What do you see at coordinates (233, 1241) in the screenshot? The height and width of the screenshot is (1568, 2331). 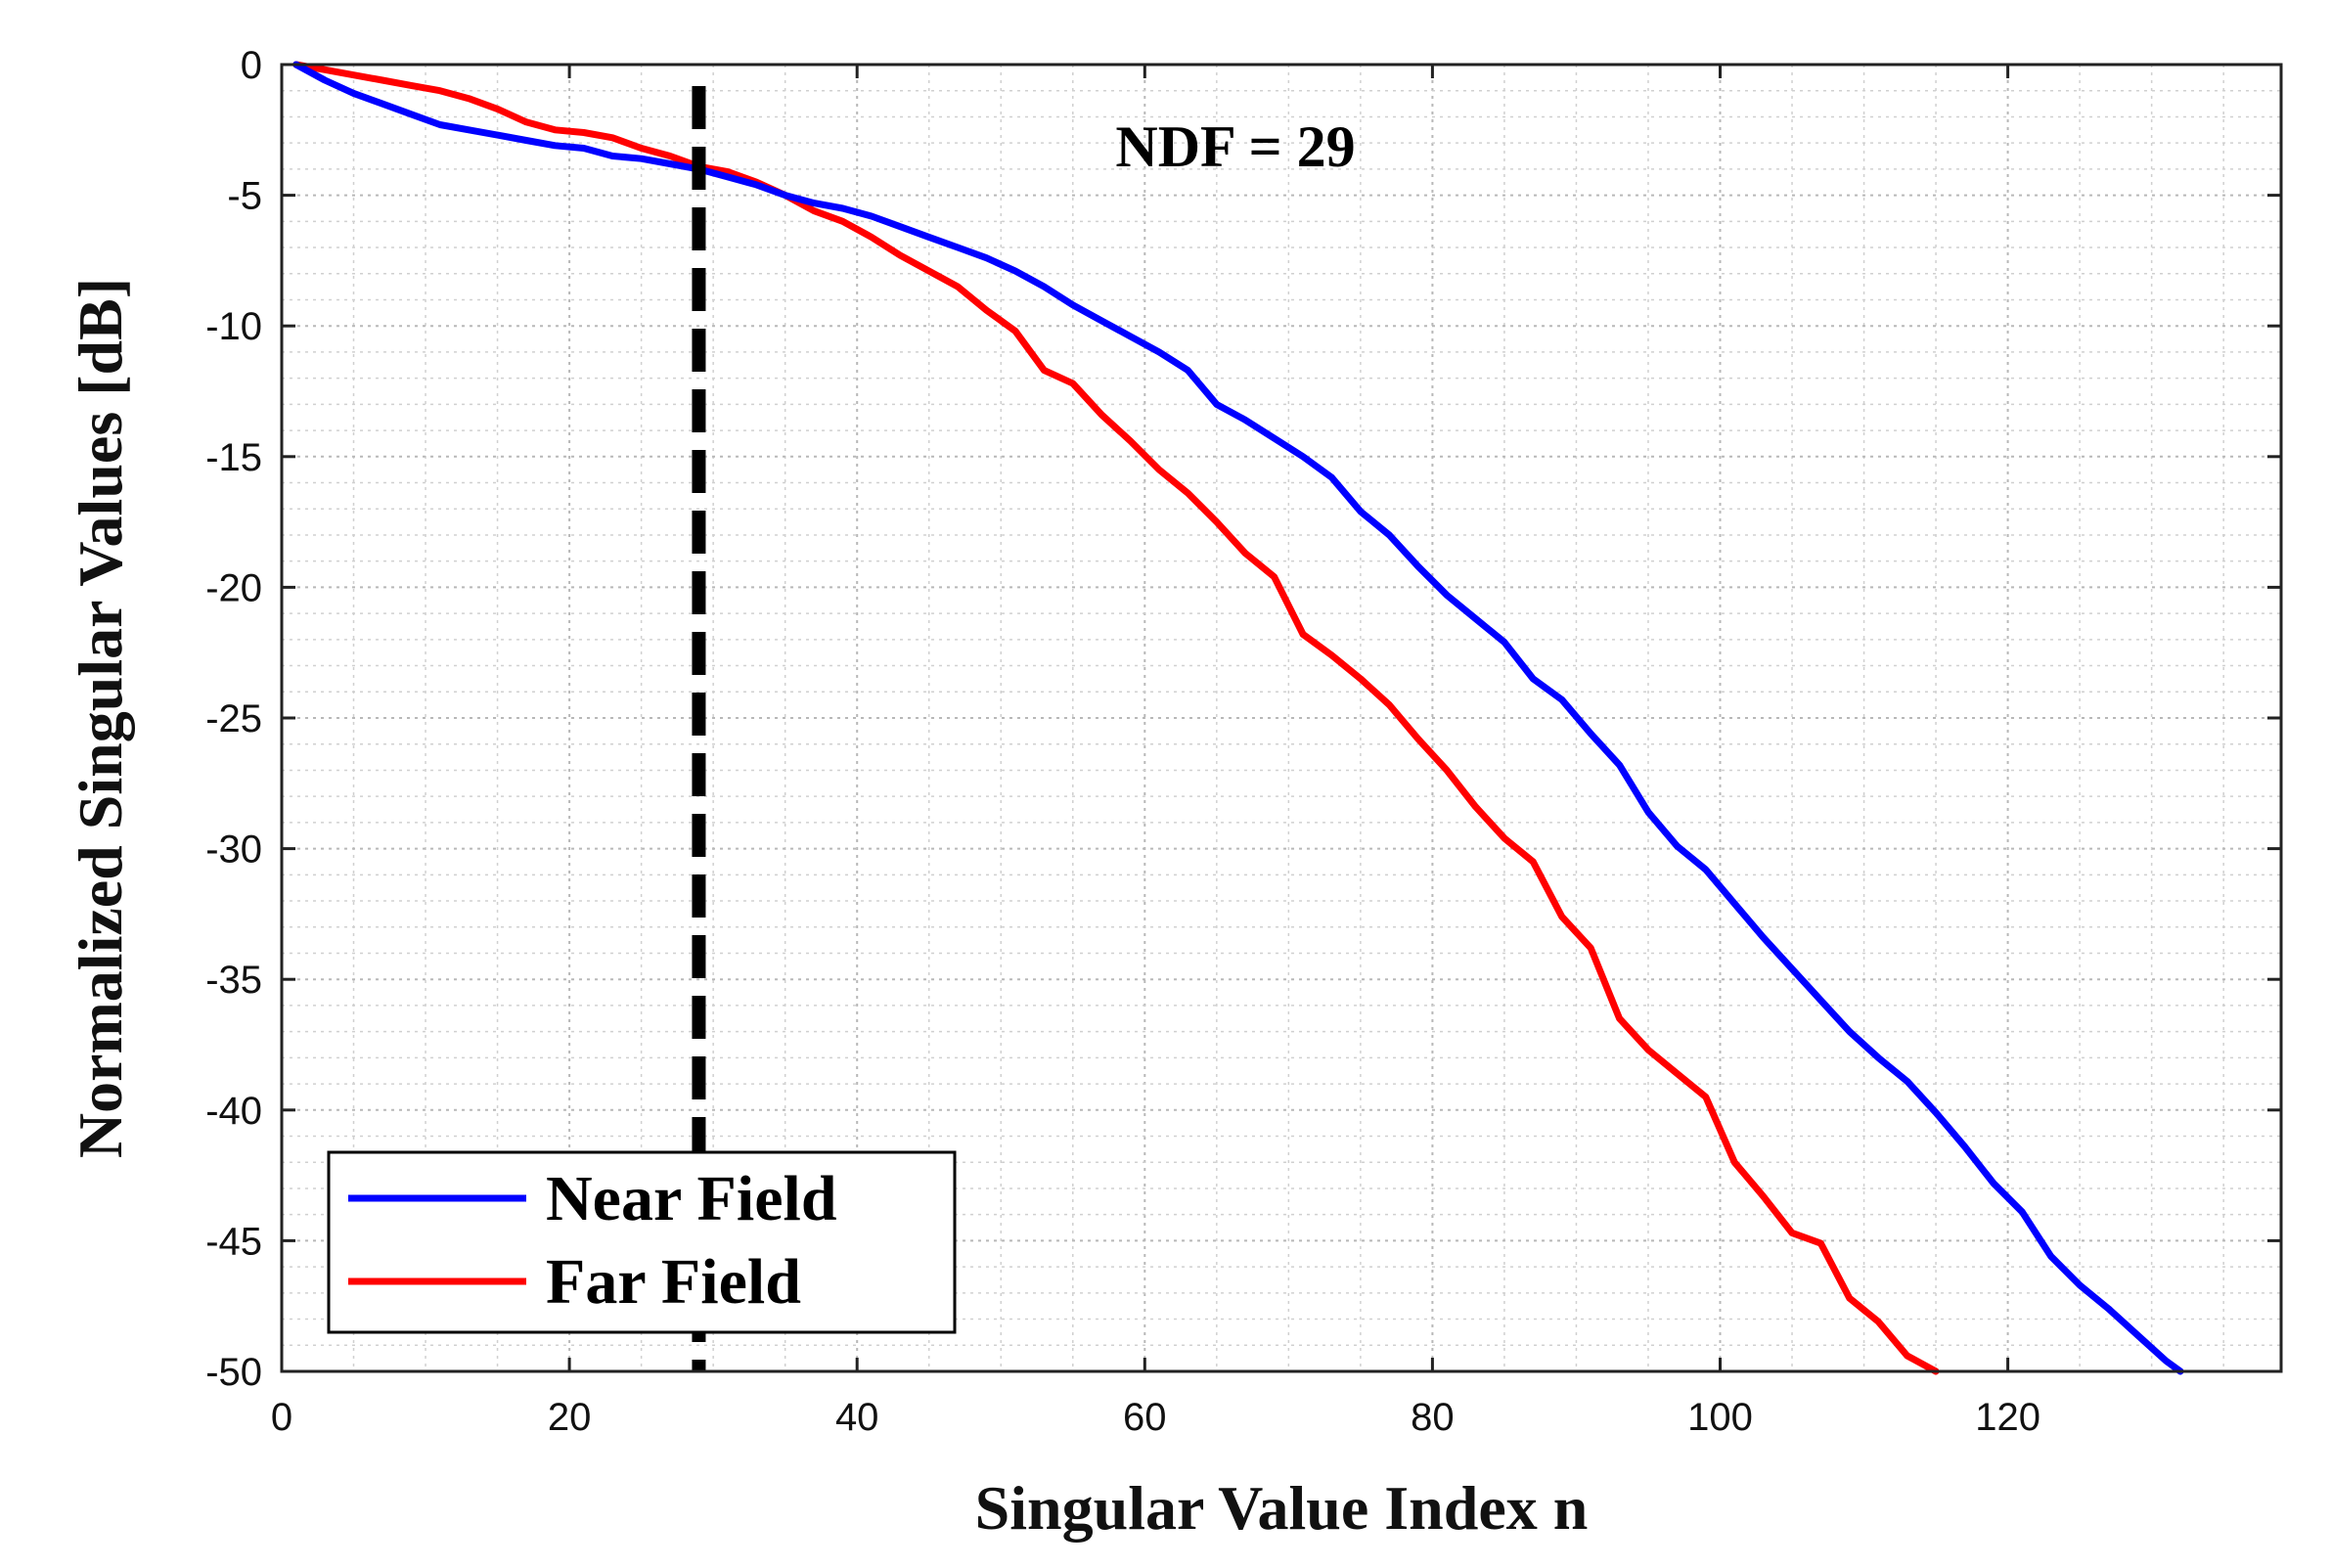 I see `y-tick-label: -45` at bounding box center [233, 1241].